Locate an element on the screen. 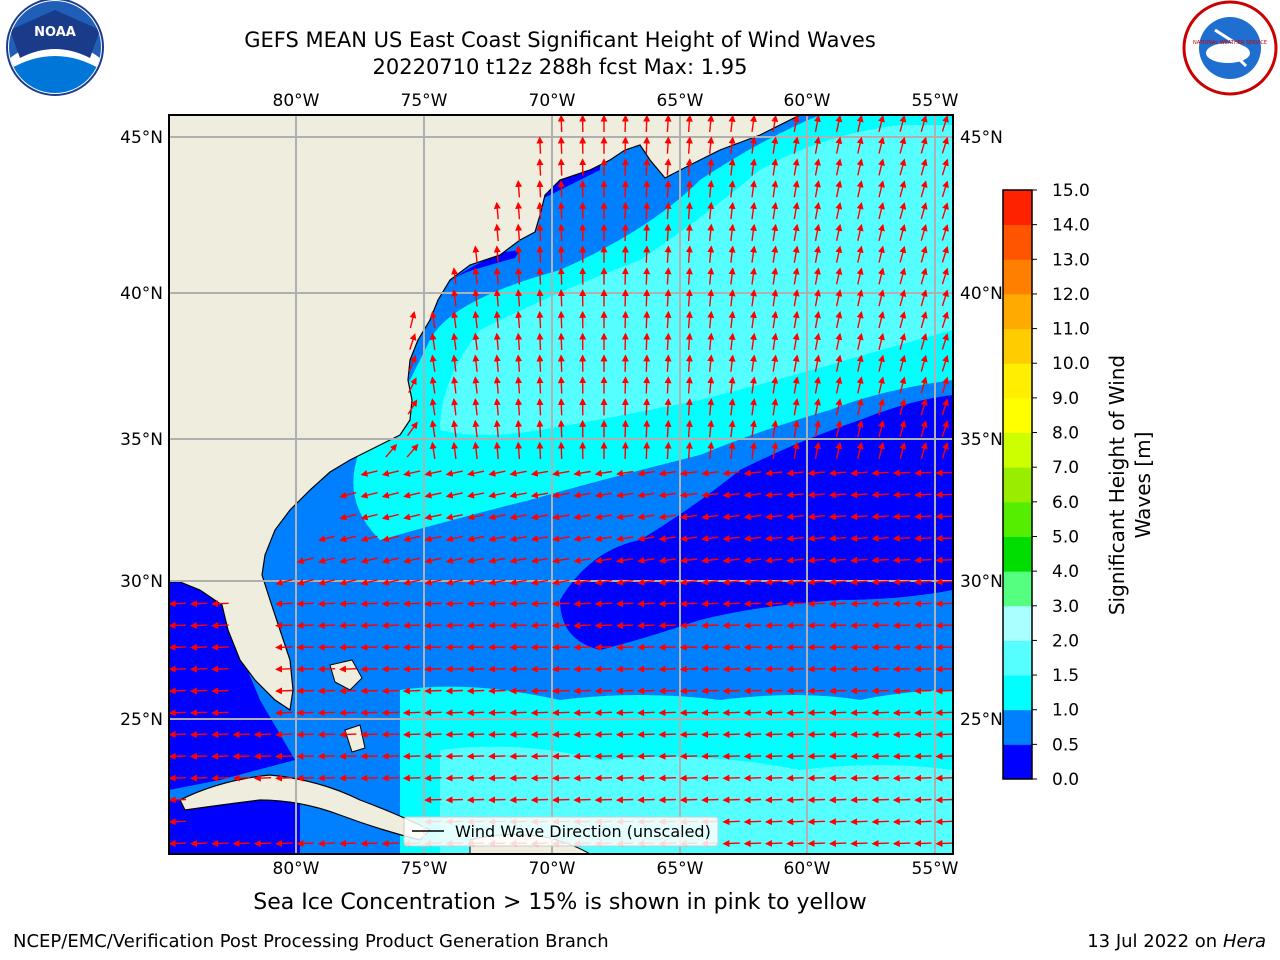 This screenshot has width=1280, height=960. colorbar-tick-label: 9.0 is located at coordinates (1065, 399).